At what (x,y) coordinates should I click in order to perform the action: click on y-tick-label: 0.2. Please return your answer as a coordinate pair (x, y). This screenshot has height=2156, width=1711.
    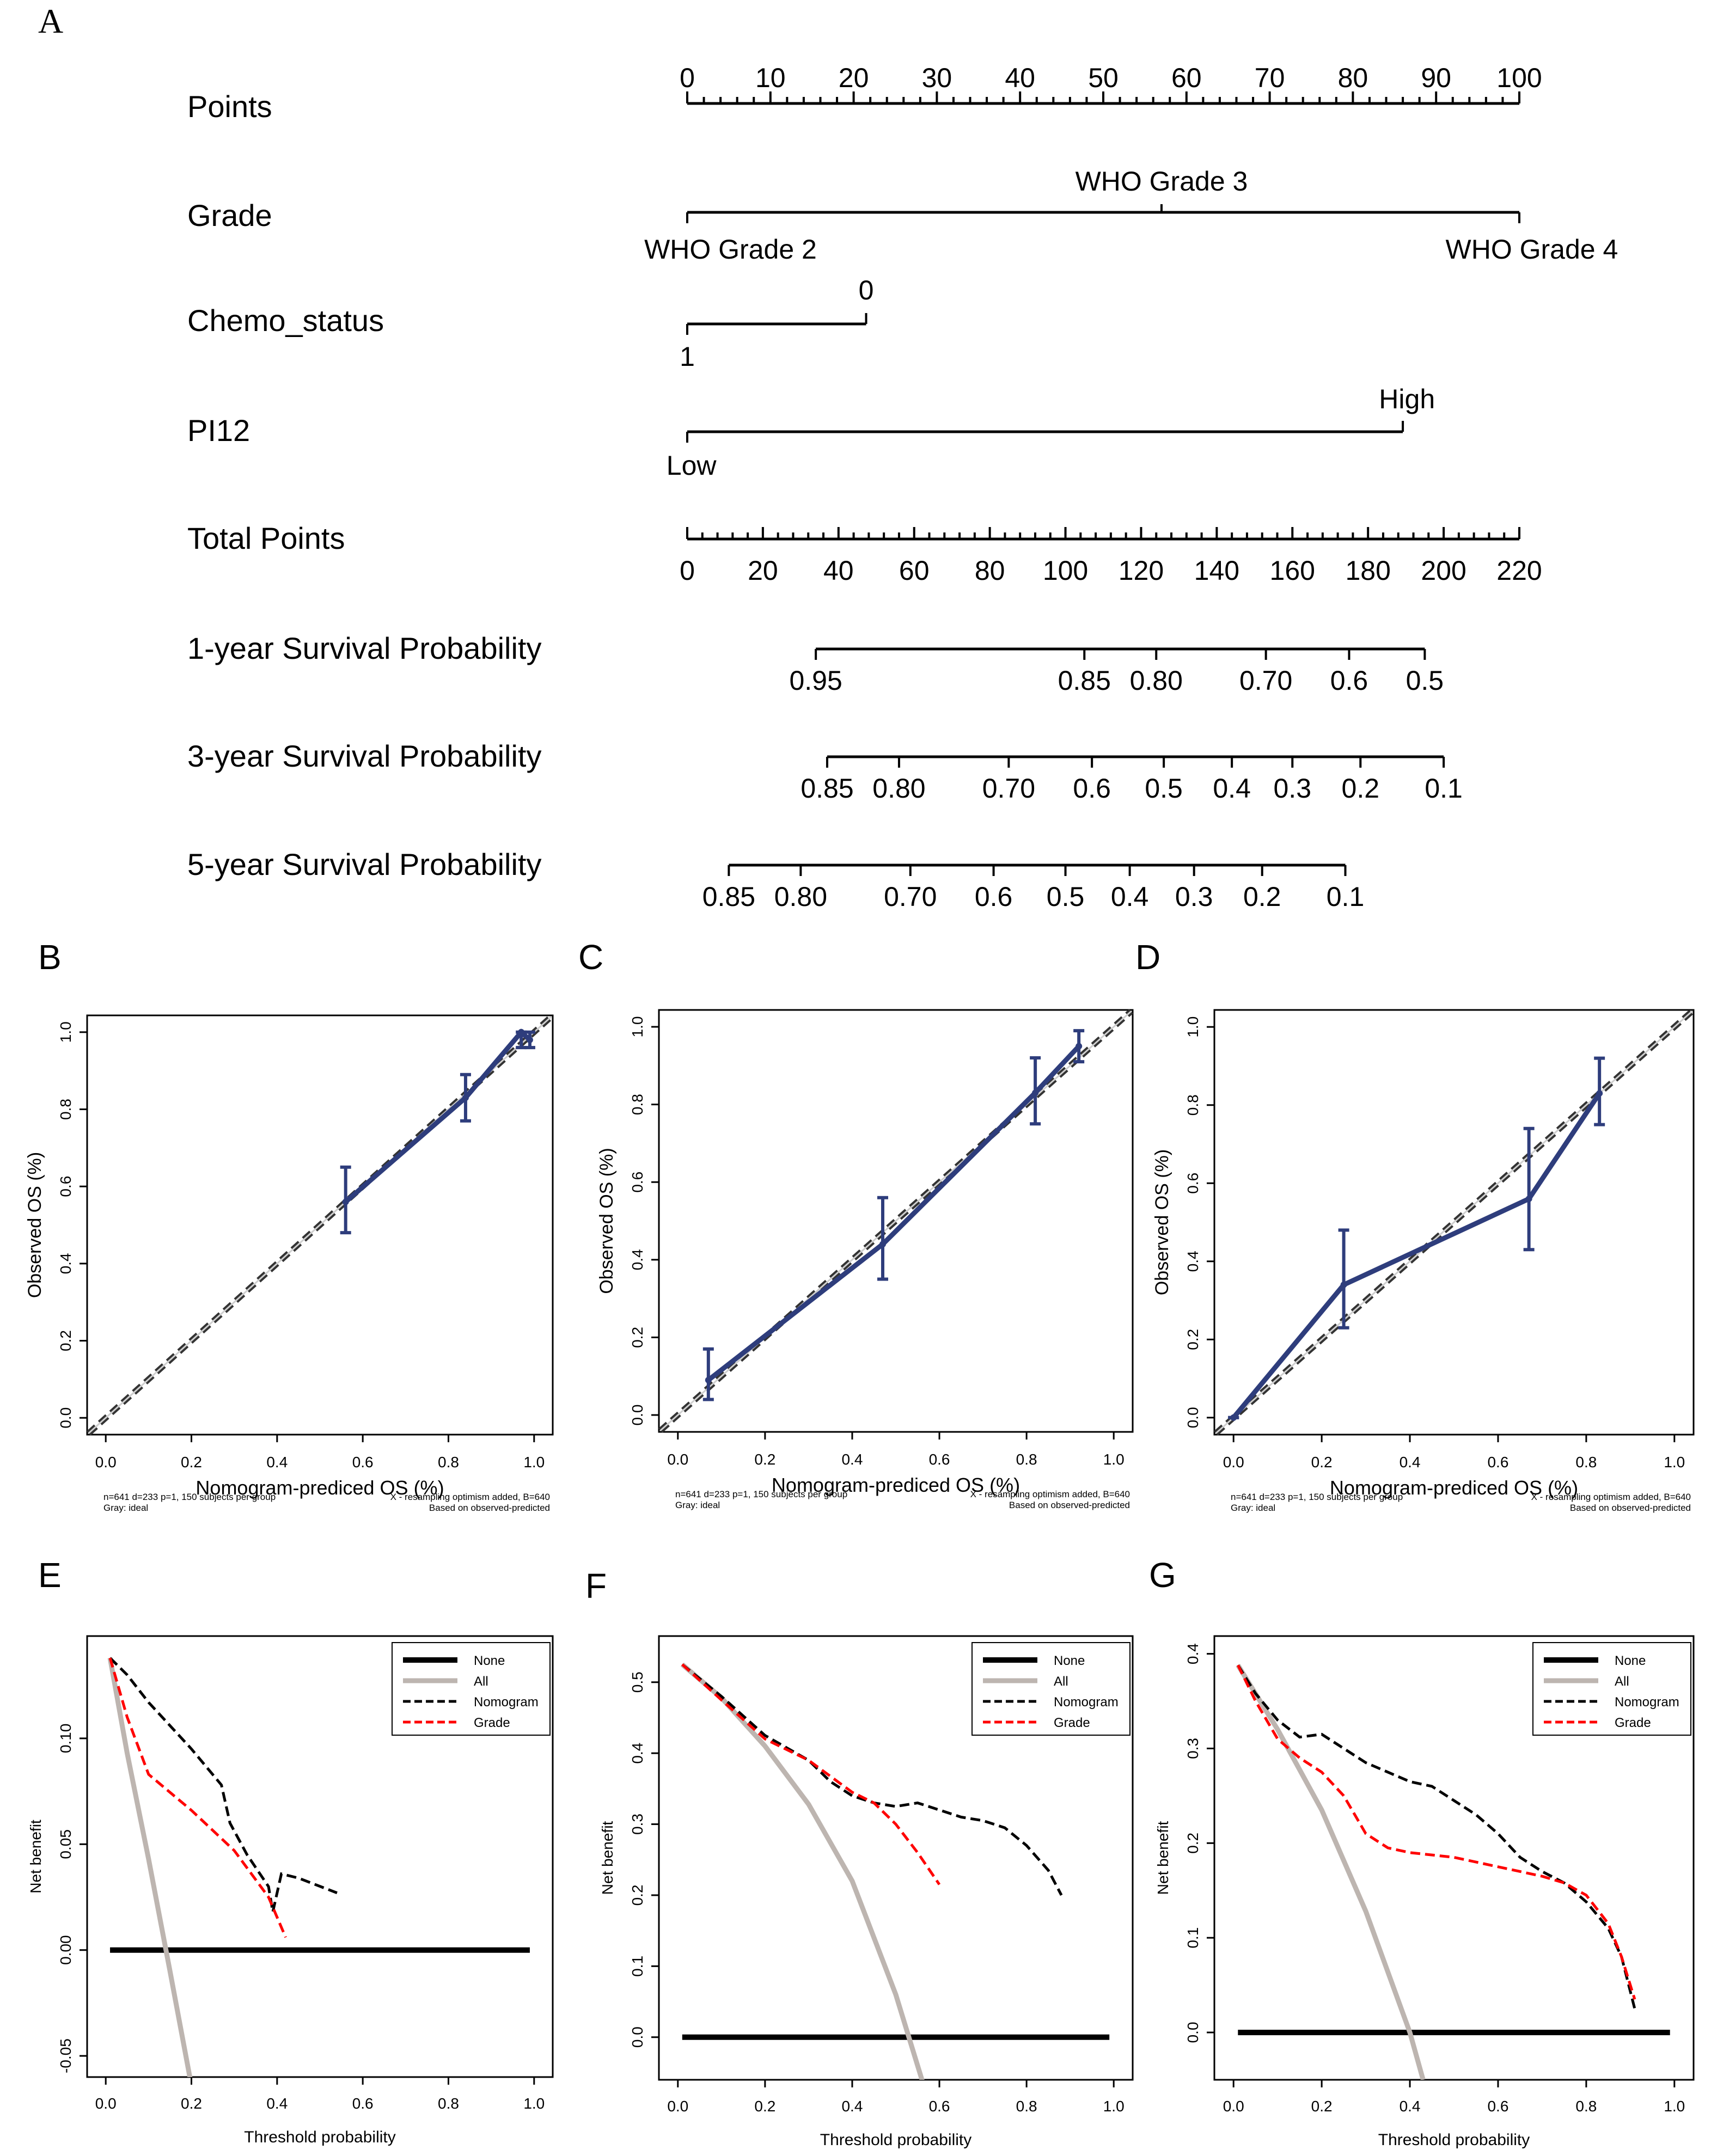
    Looking at the image, I should click on (638, 1895).